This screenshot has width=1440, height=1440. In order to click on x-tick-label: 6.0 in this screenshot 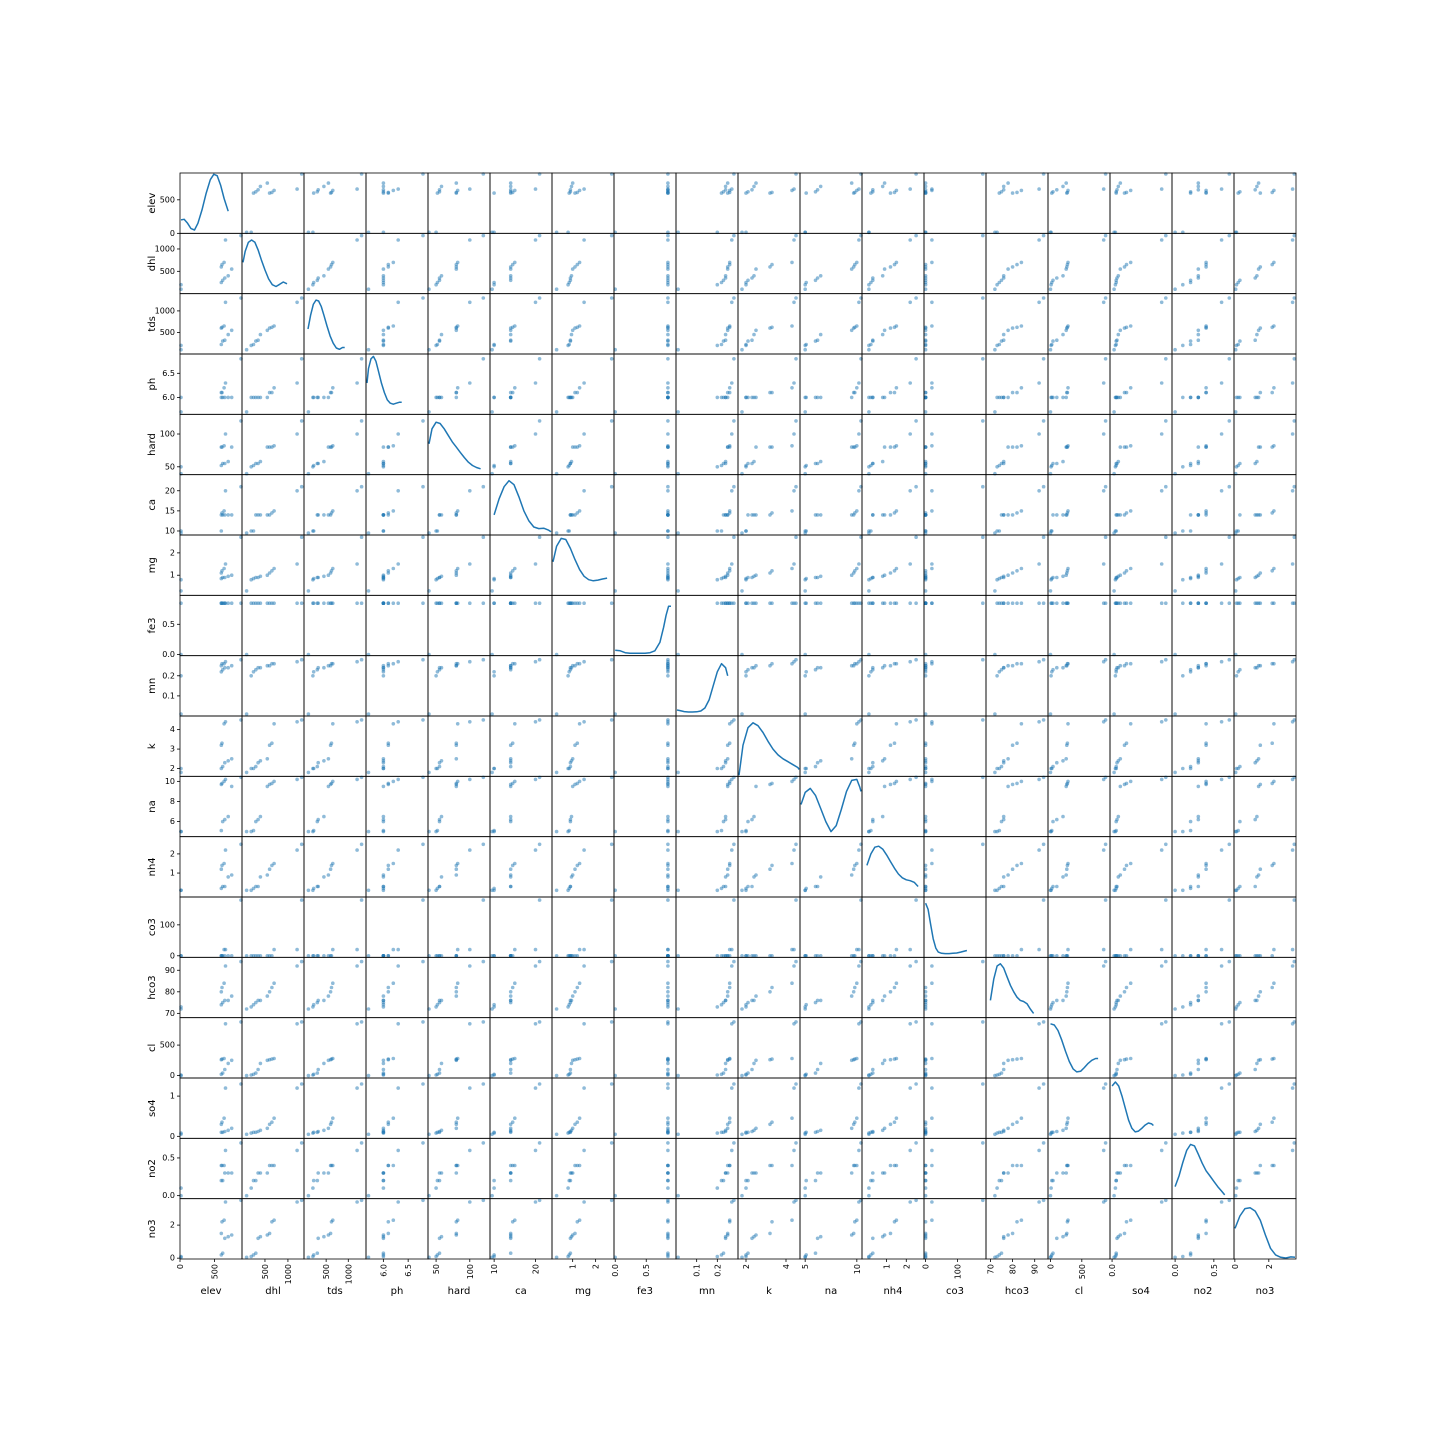, I will do `click(383, 1270)`.